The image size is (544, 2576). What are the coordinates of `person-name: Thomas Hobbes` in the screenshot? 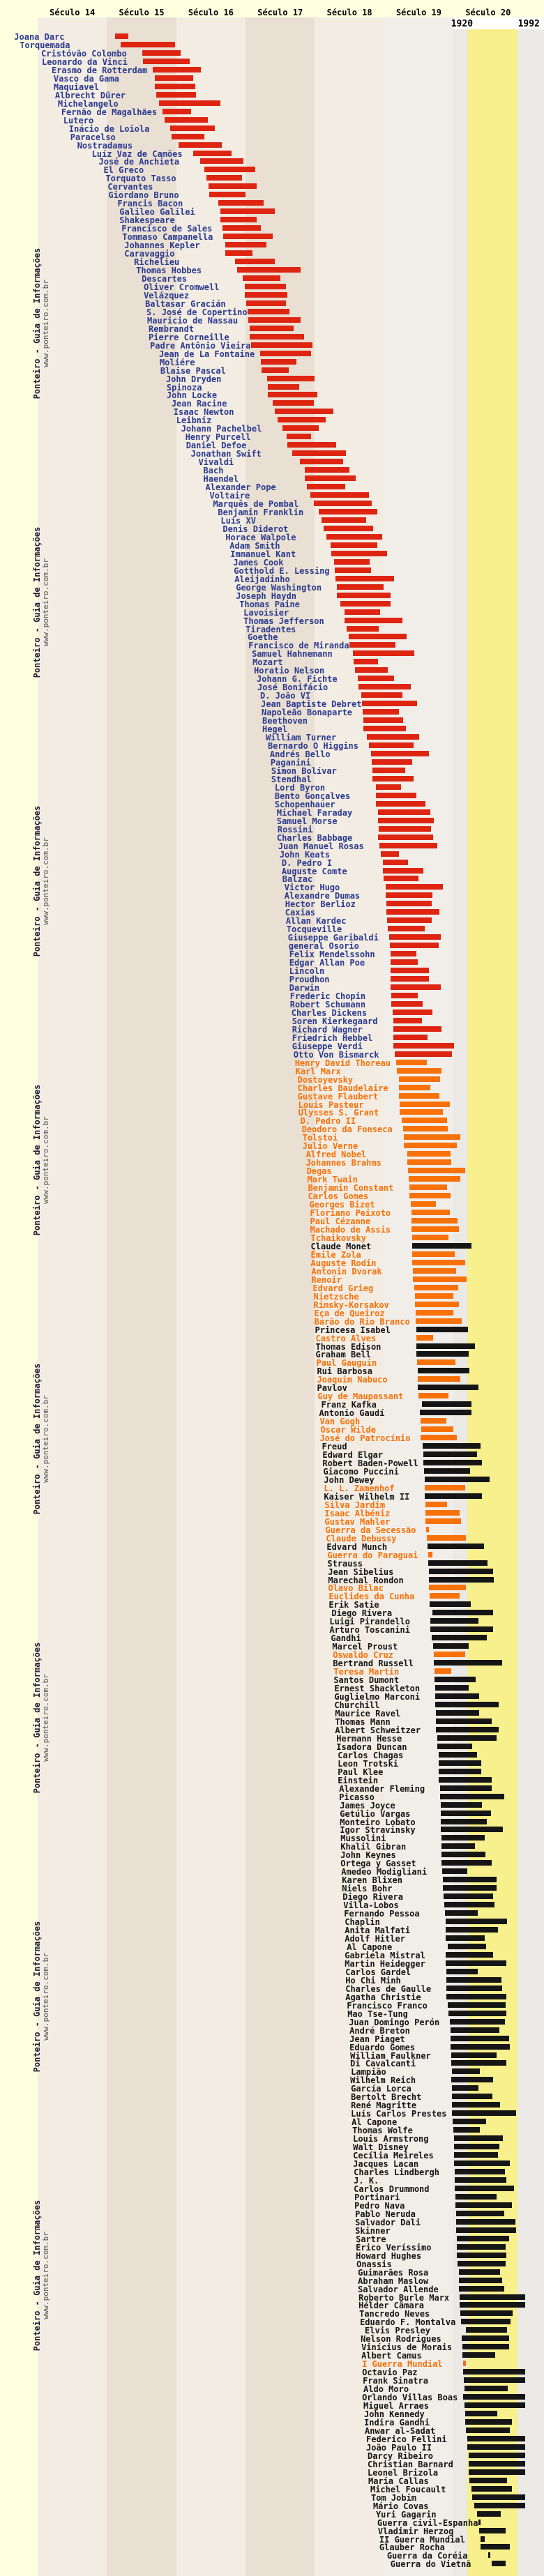 It's located at (169, 271).